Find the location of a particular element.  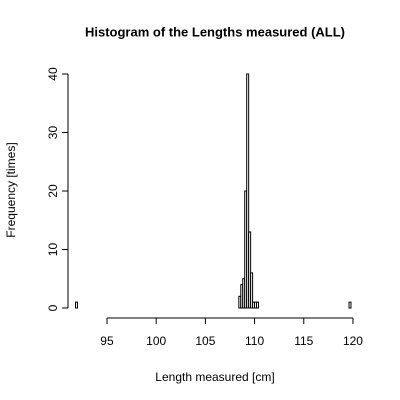

x-tick-label: 100 is located at coordinates (156, 341).